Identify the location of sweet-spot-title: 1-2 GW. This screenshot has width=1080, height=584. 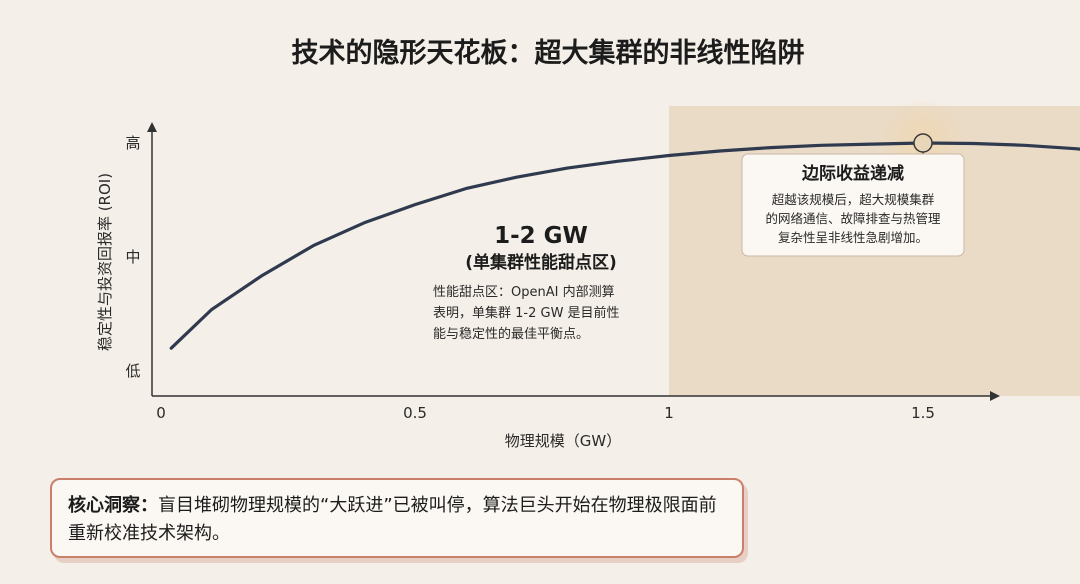
(541, 236).